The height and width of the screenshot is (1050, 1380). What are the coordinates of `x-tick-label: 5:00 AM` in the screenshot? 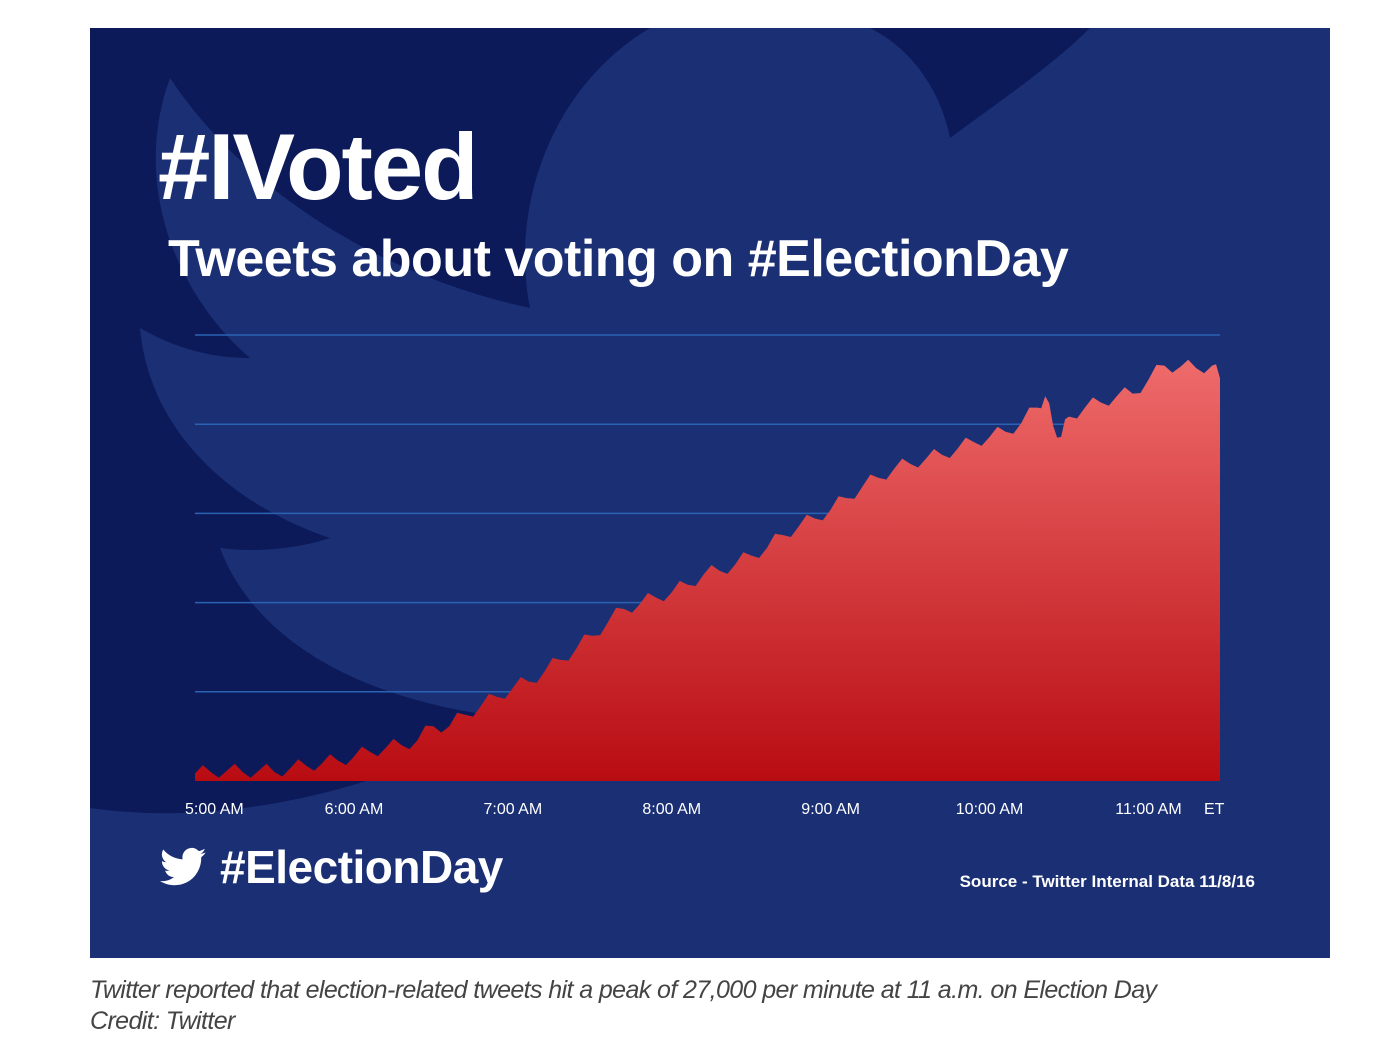 It's located at (214, 809).